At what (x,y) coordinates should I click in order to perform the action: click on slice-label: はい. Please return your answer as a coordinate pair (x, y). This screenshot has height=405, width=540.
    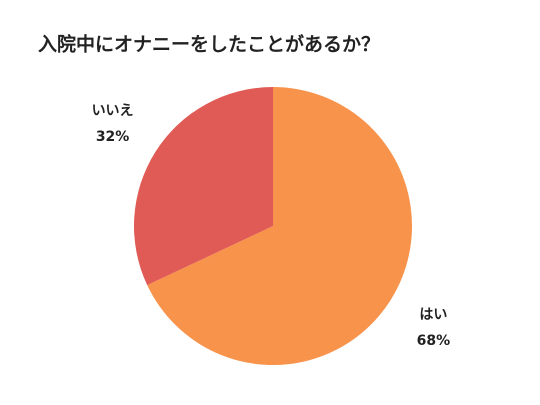
    Looking at the image, I should click on (433, 315).